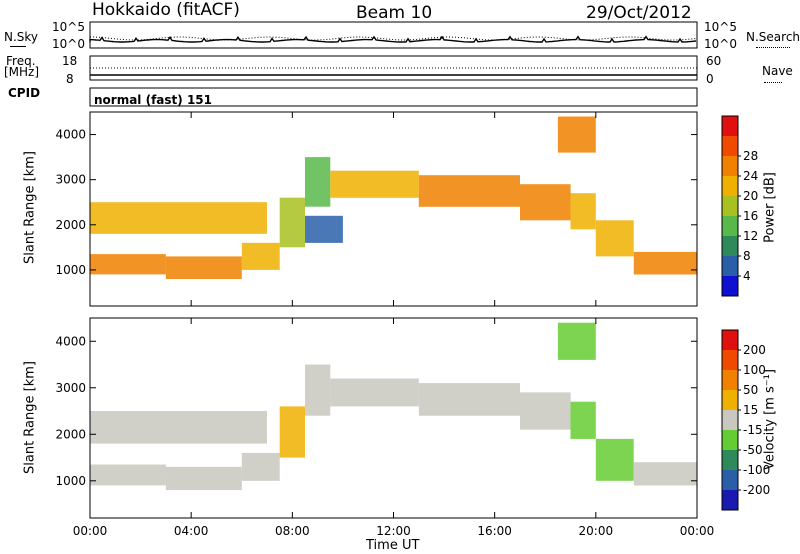  Describe the element at coordinates (756, 470) in the screenshot. I see `velocity-colorbar-ticklabel-6: -100` at that location.